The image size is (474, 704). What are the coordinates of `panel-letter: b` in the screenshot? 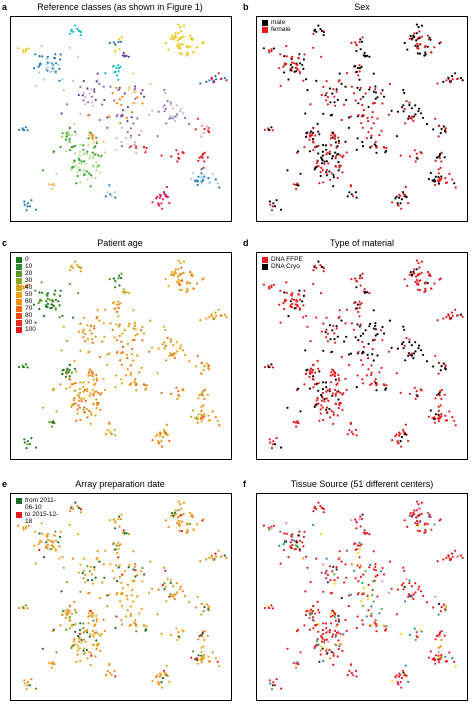 It's located at (246, 7).